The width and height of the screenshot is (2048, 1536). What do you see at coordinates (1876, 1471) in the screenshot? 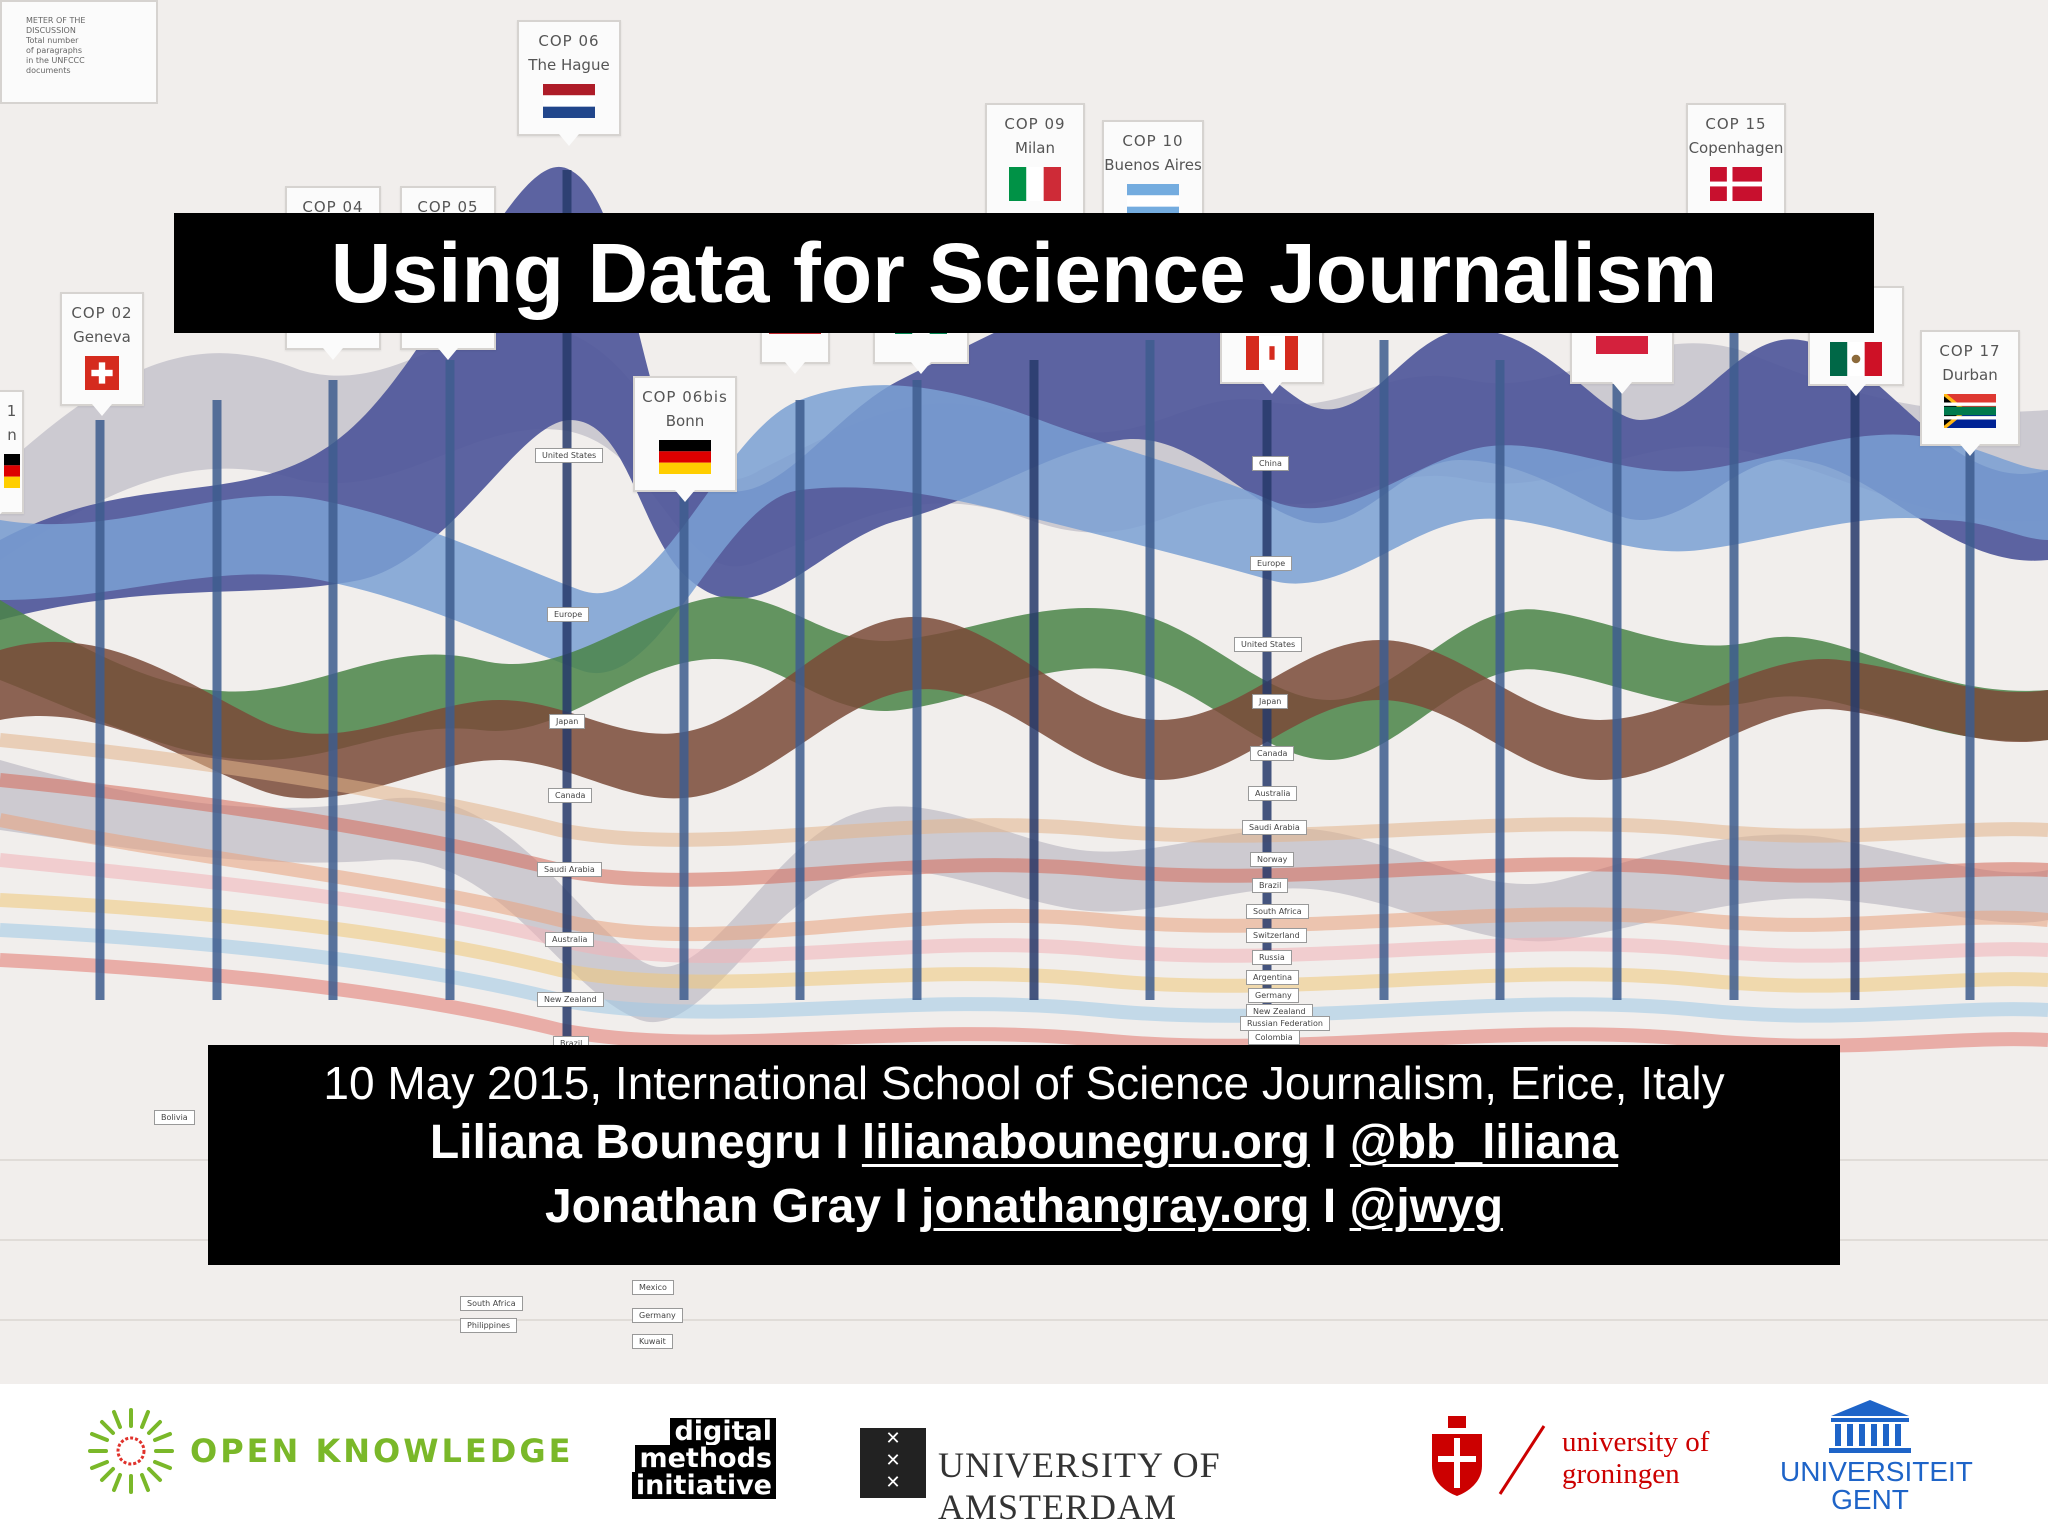
I see `ugent-text-line1: UNIVERSITEIT` at bounding box center [1876, 1471].